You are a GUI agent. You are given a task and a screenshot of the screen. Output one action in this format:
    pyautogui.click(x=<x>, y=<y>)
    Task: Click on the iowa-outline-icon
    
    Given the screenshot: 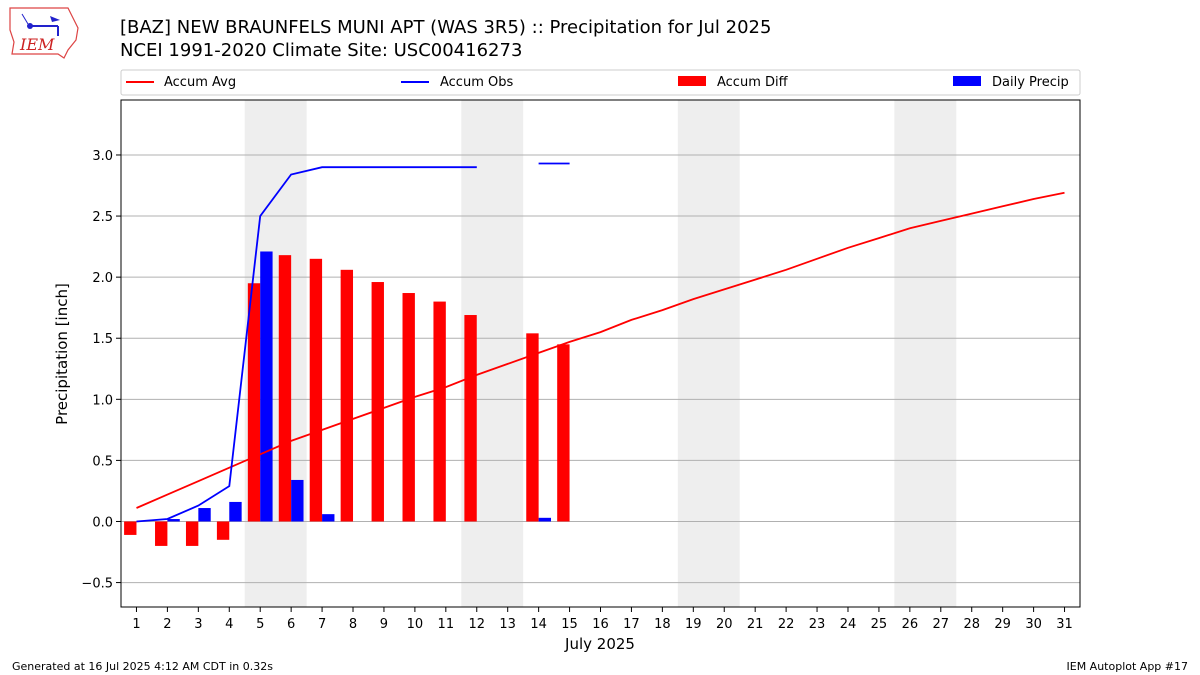 What is the action you would take?
    pyautogui.click(x=44, y=33)
    